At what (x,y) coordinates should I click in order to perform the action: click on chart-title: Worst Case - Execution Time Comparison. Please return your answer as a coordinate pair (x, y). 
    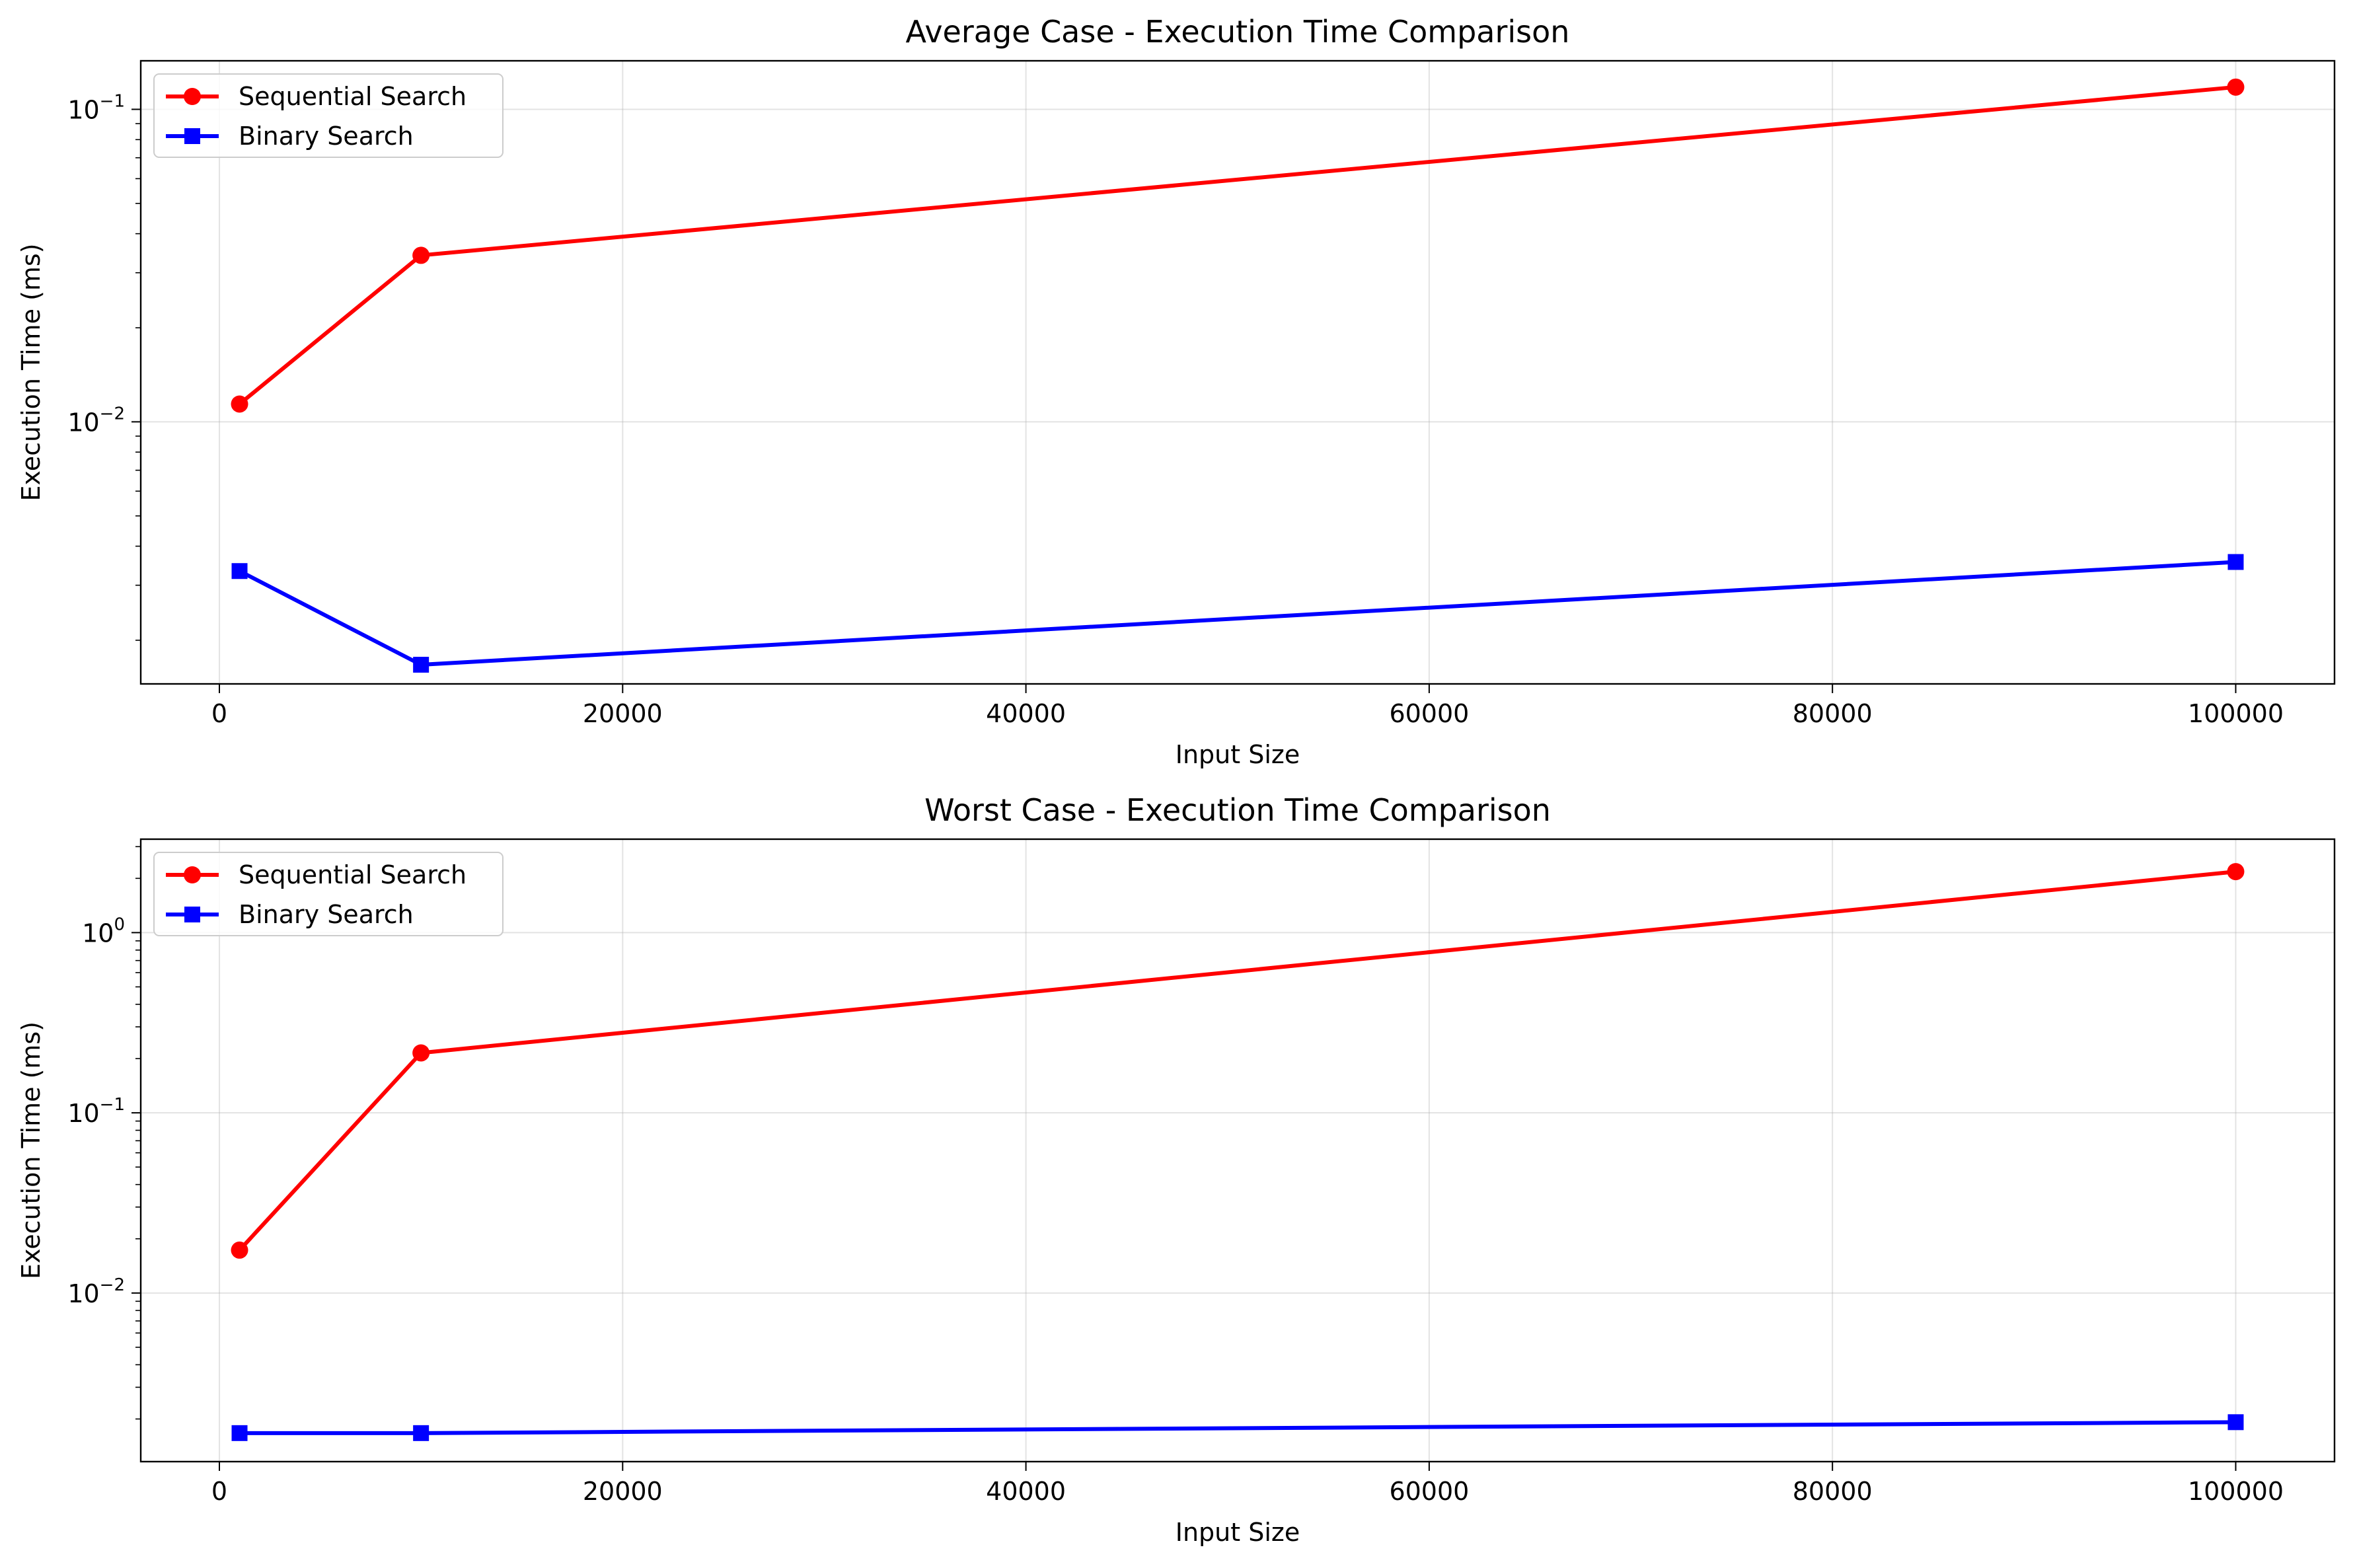
    Looking at the image, I should click on (1238, 810).